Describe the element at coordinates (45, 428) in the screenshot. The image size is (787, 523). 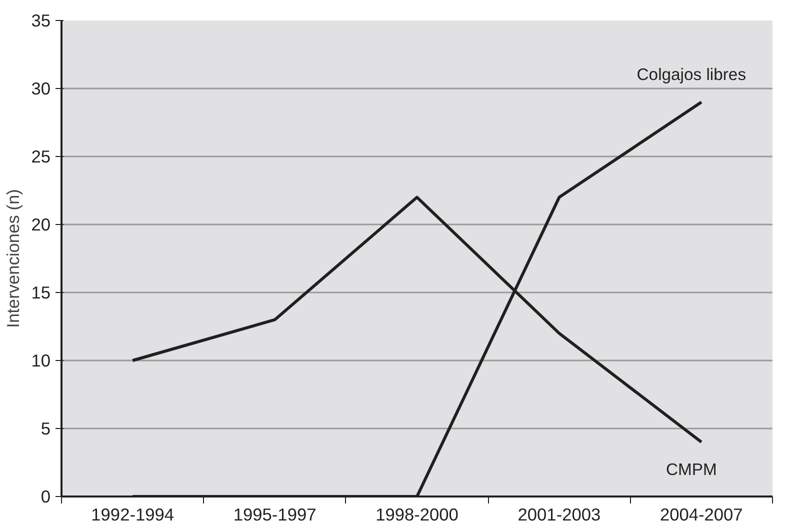
I see `y-tick-label: 5` at that location.